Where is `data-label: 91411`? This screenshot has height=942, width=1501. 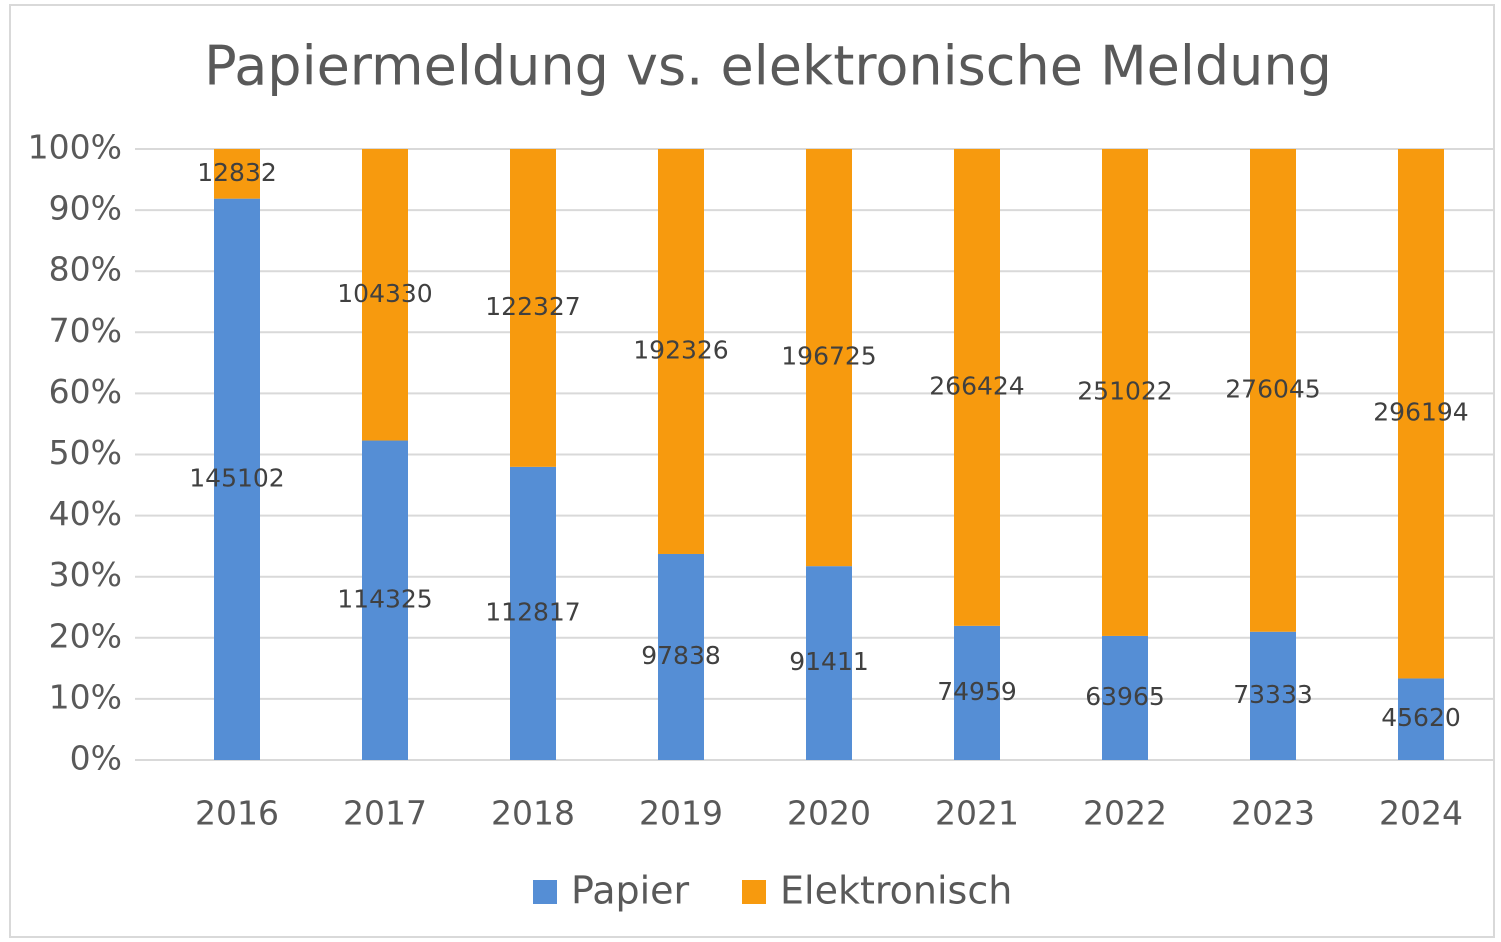
data-label: 91411 is located at coordinates (829, 661).